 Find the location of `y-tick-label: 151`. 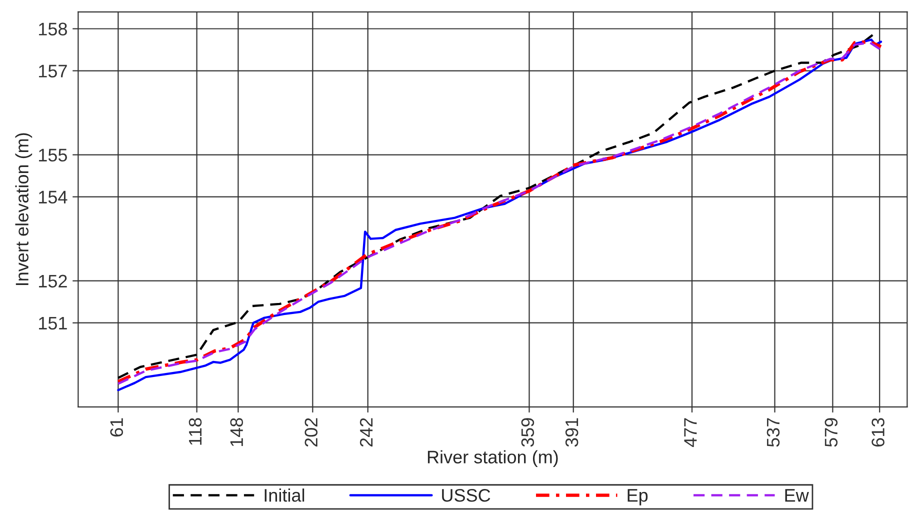

y-tick-label: 151 is located at coordinates (53, 323).